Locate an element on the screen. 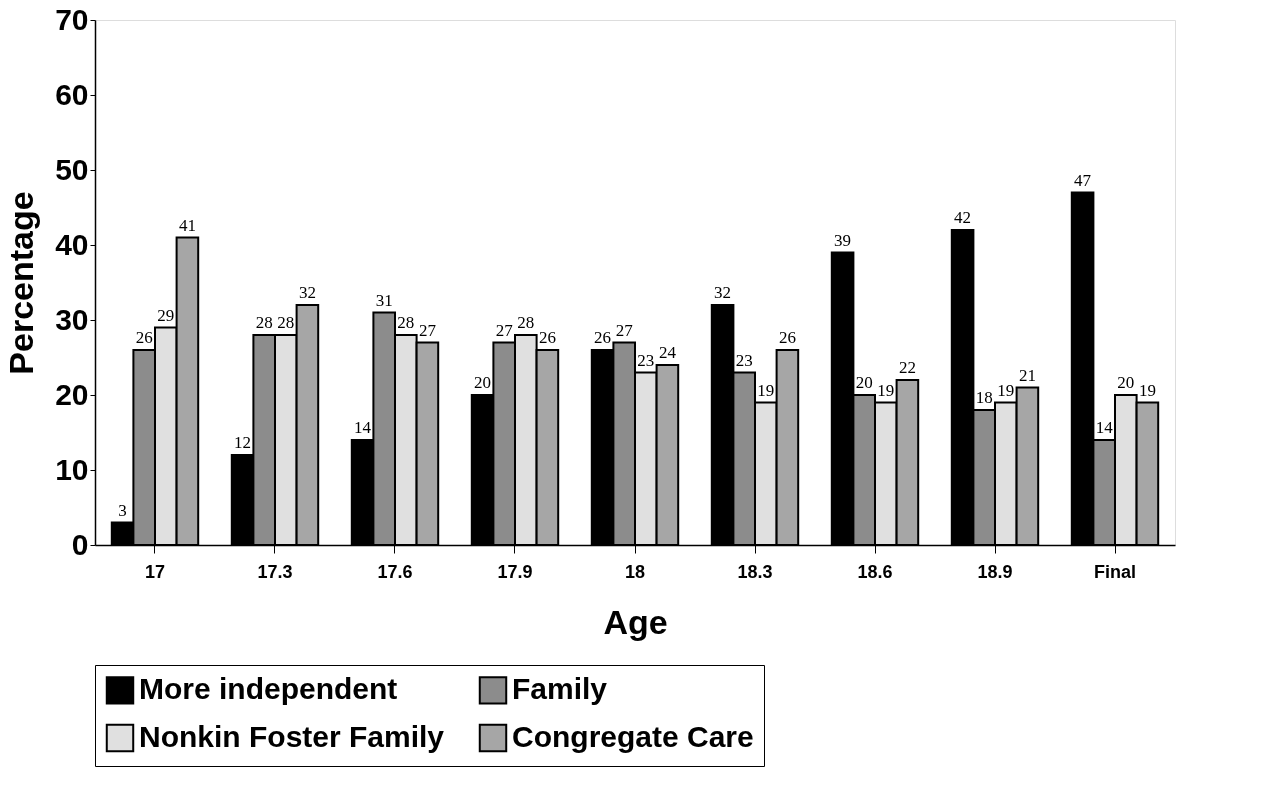 The image size is (1262, 806). x-tick-label: 17.6 is located at coordinates (395, 571).